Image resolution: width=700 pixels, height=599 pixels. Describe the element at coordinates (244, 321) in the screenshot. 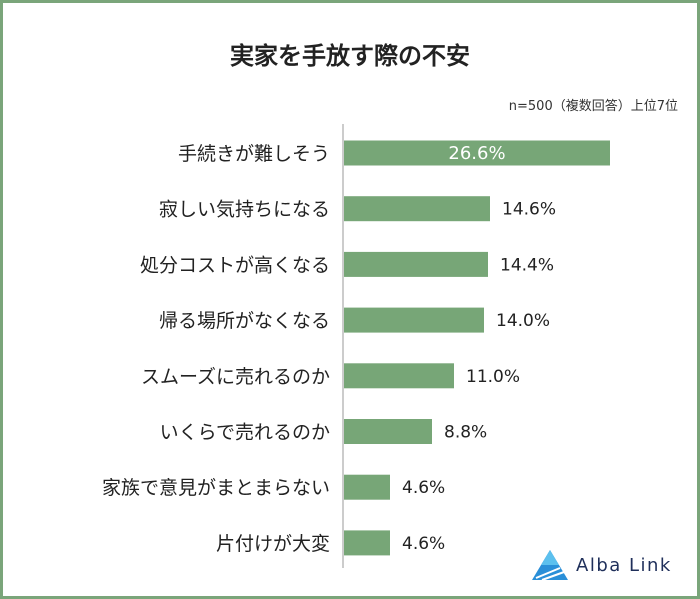

I see `category-label: 帰る場所がなくなる` at that location.